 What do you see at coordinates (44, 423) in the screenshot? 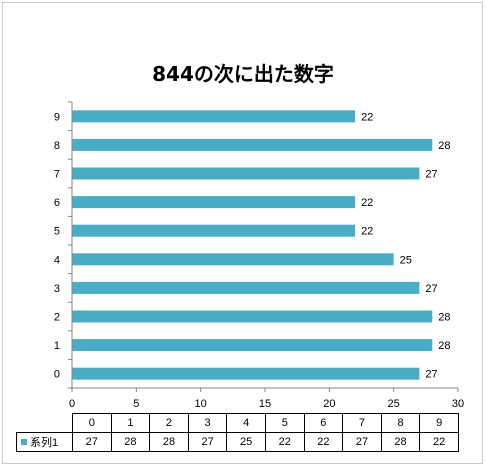
I see `table-corner` at bounding box center [44, 423].